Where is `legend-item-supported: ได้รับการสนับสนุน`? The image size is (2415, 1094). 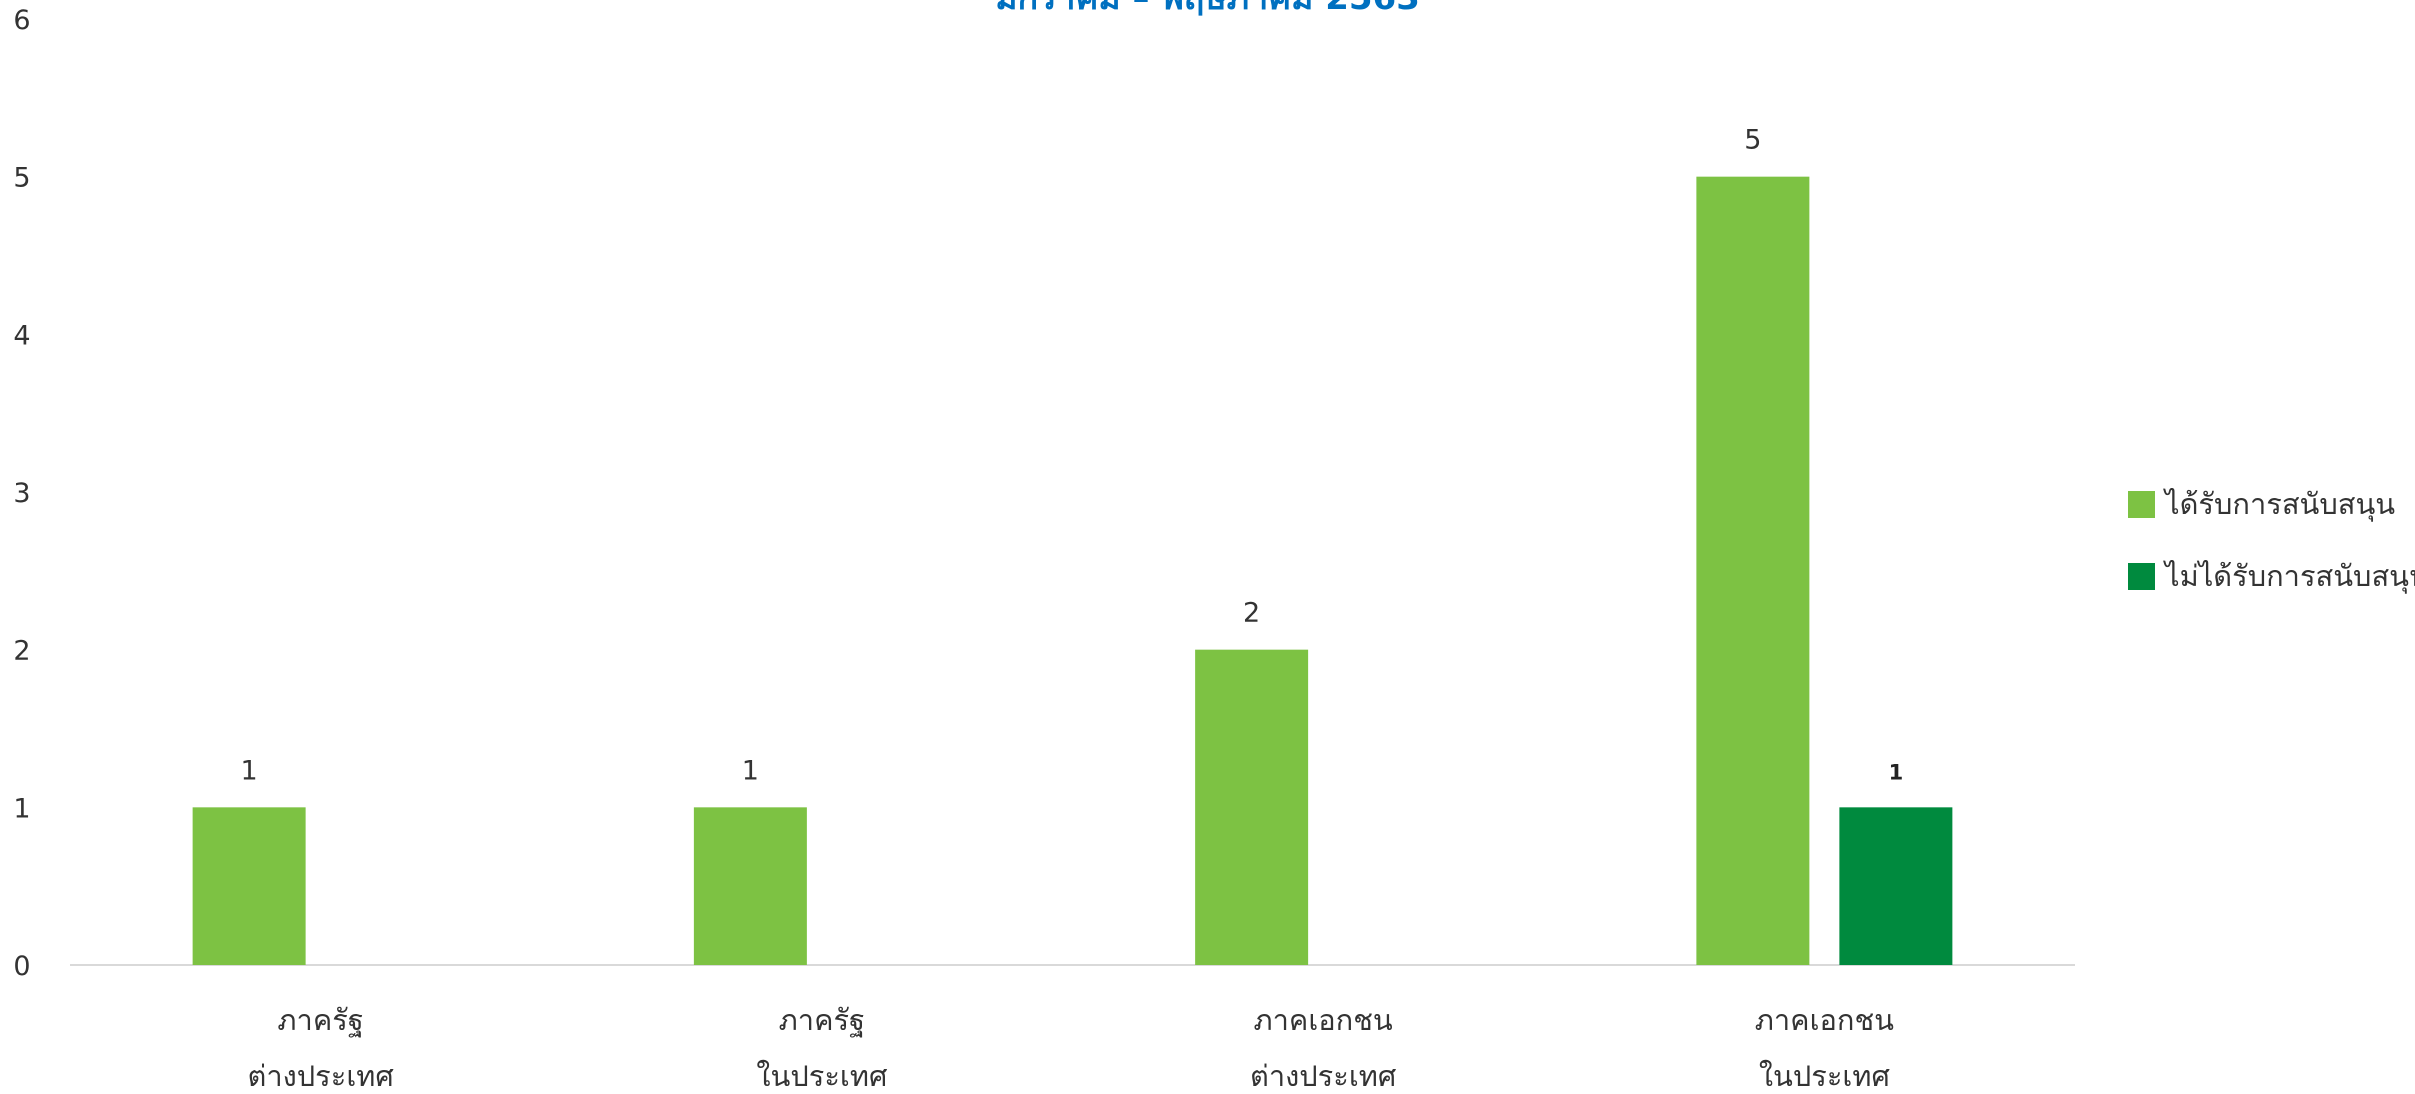 legend-item-supported: ได้รับการสนับสนุน is located at coordinates (2271, 504).